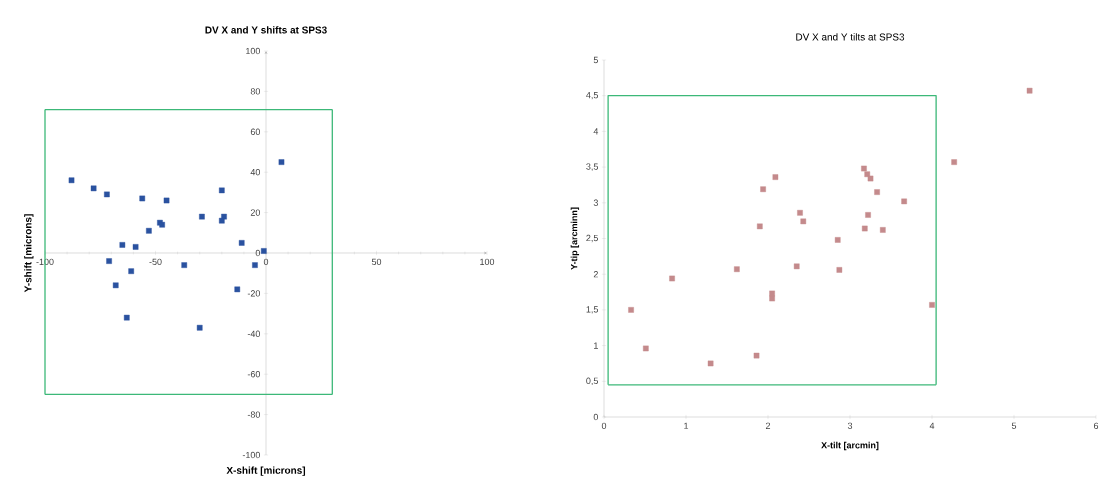  What do you see at coordinates (255, 131) in the screenshot?
I see `y-tick-label: 60` at bounding box center [255, 131].